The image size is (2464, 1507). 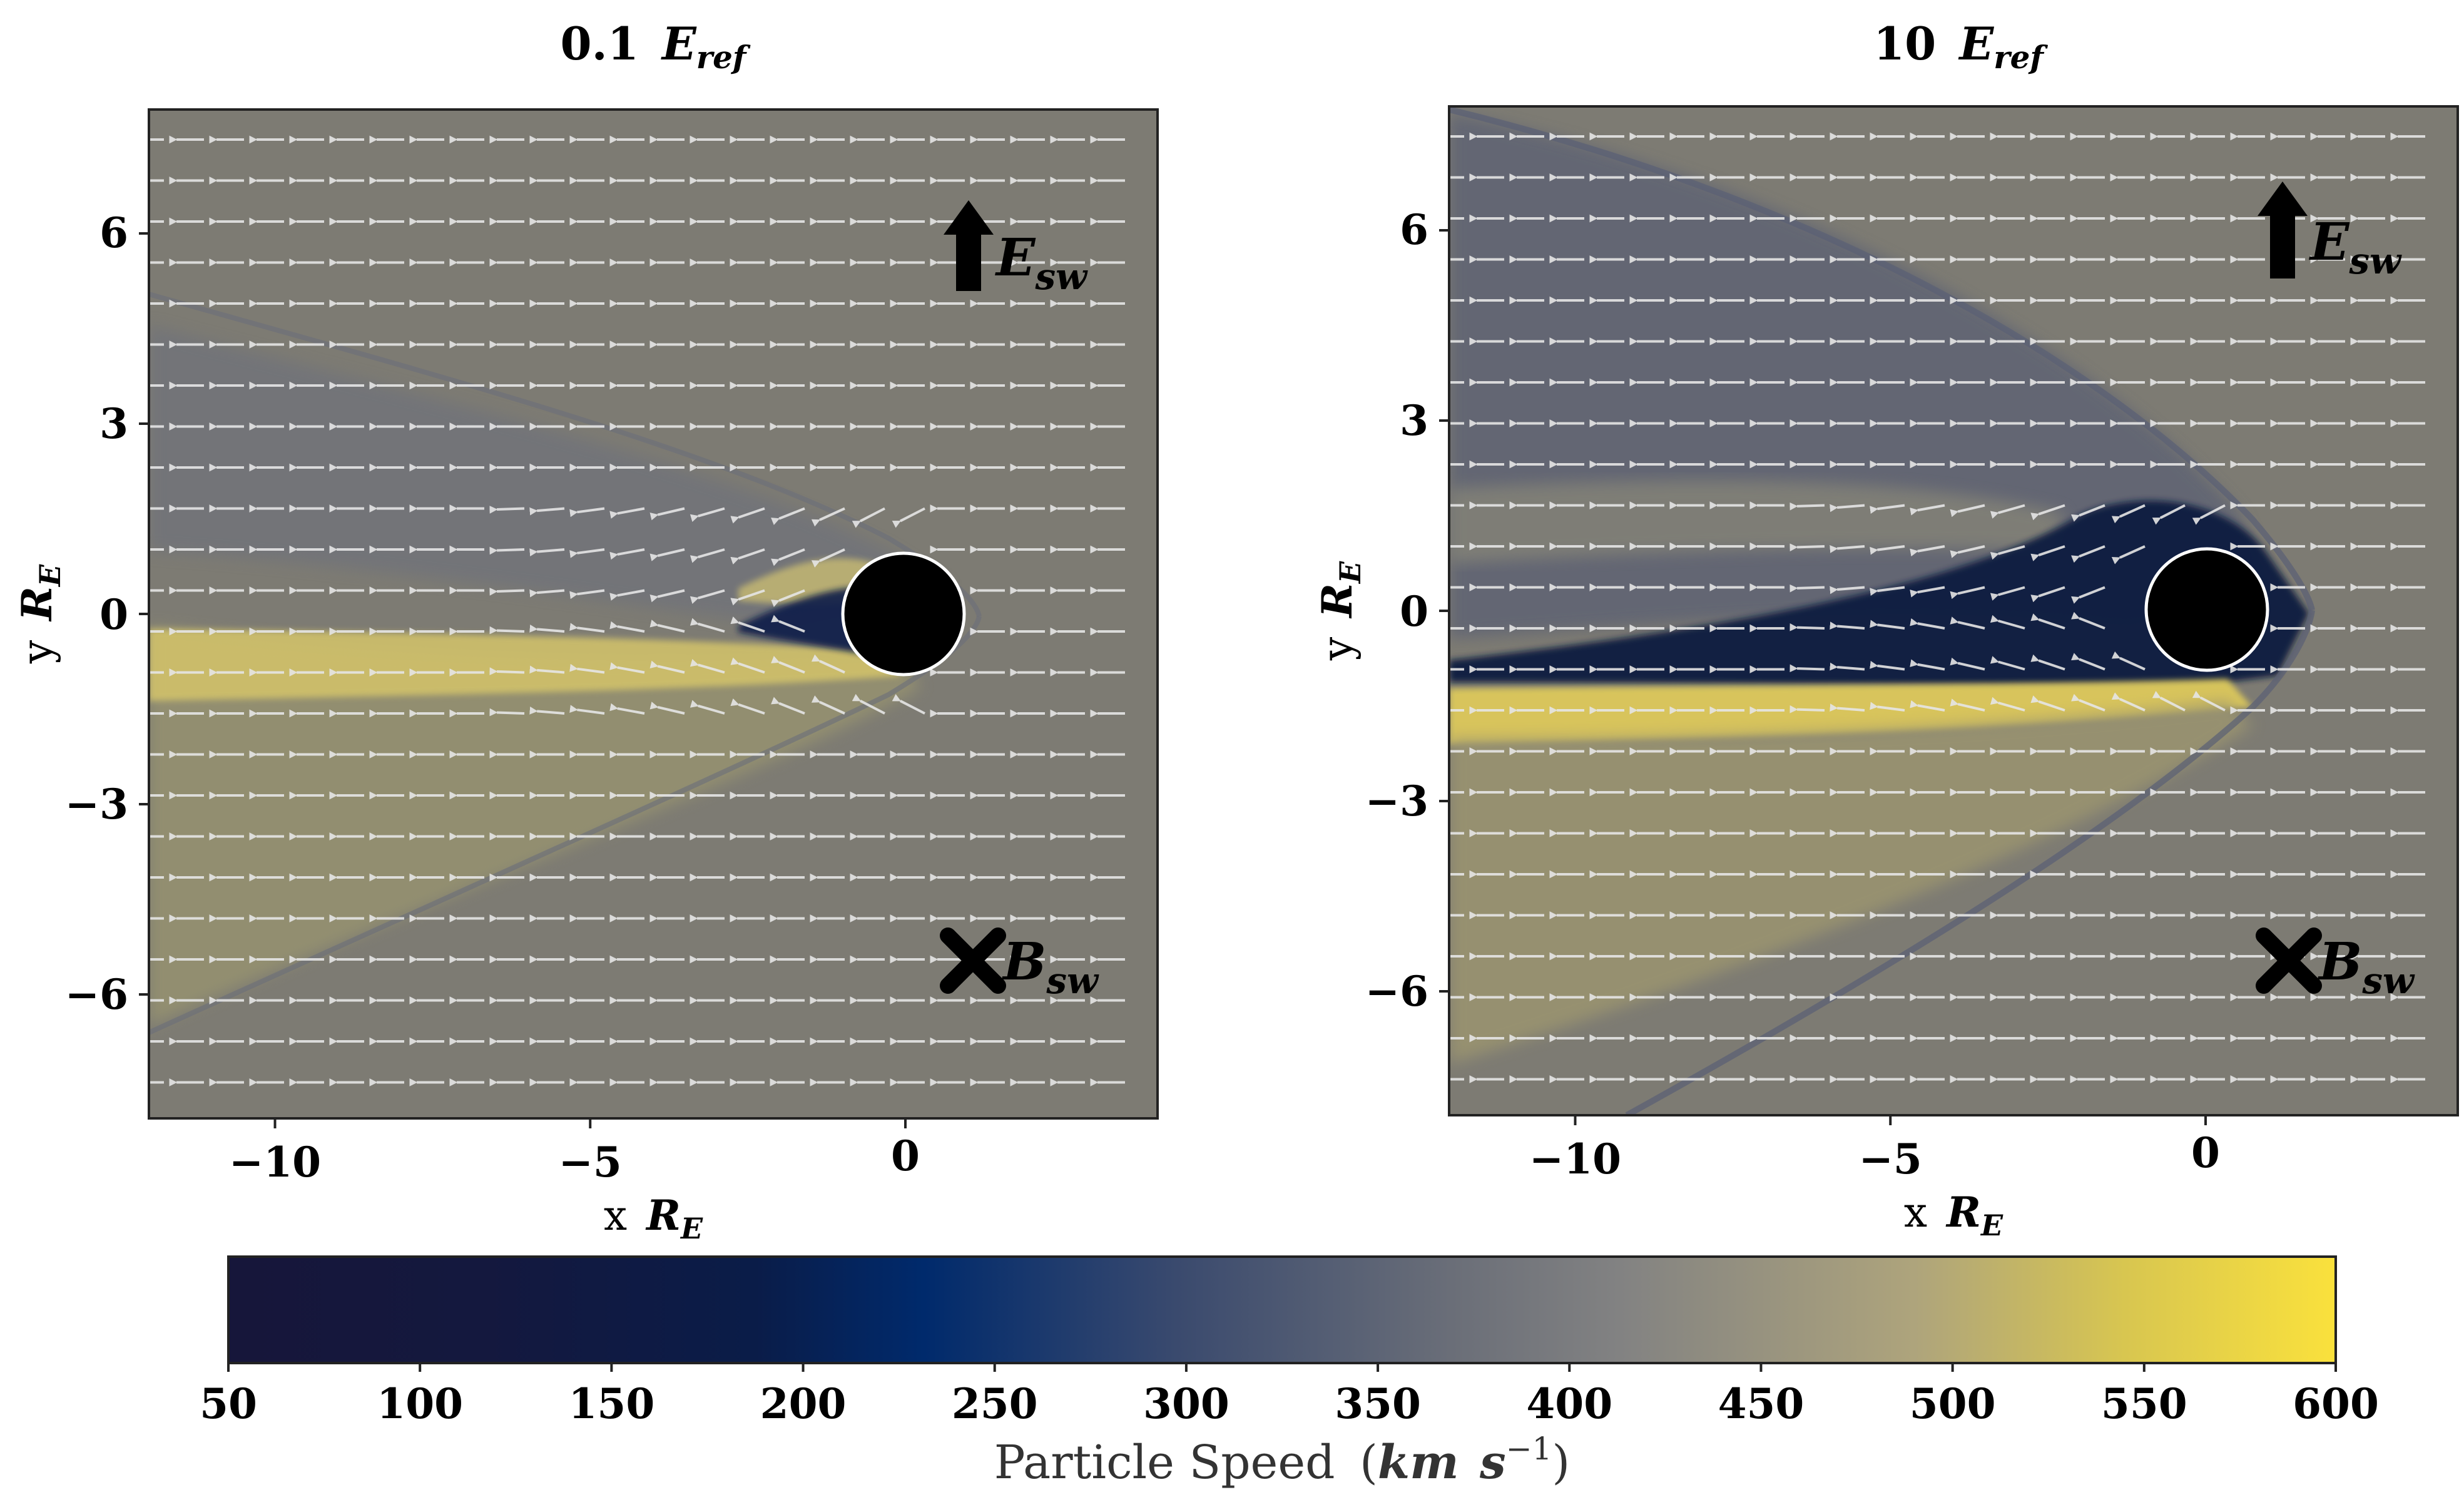 I want to click on panel-right-e-arrow-icon, so click(x=2283, y=230).